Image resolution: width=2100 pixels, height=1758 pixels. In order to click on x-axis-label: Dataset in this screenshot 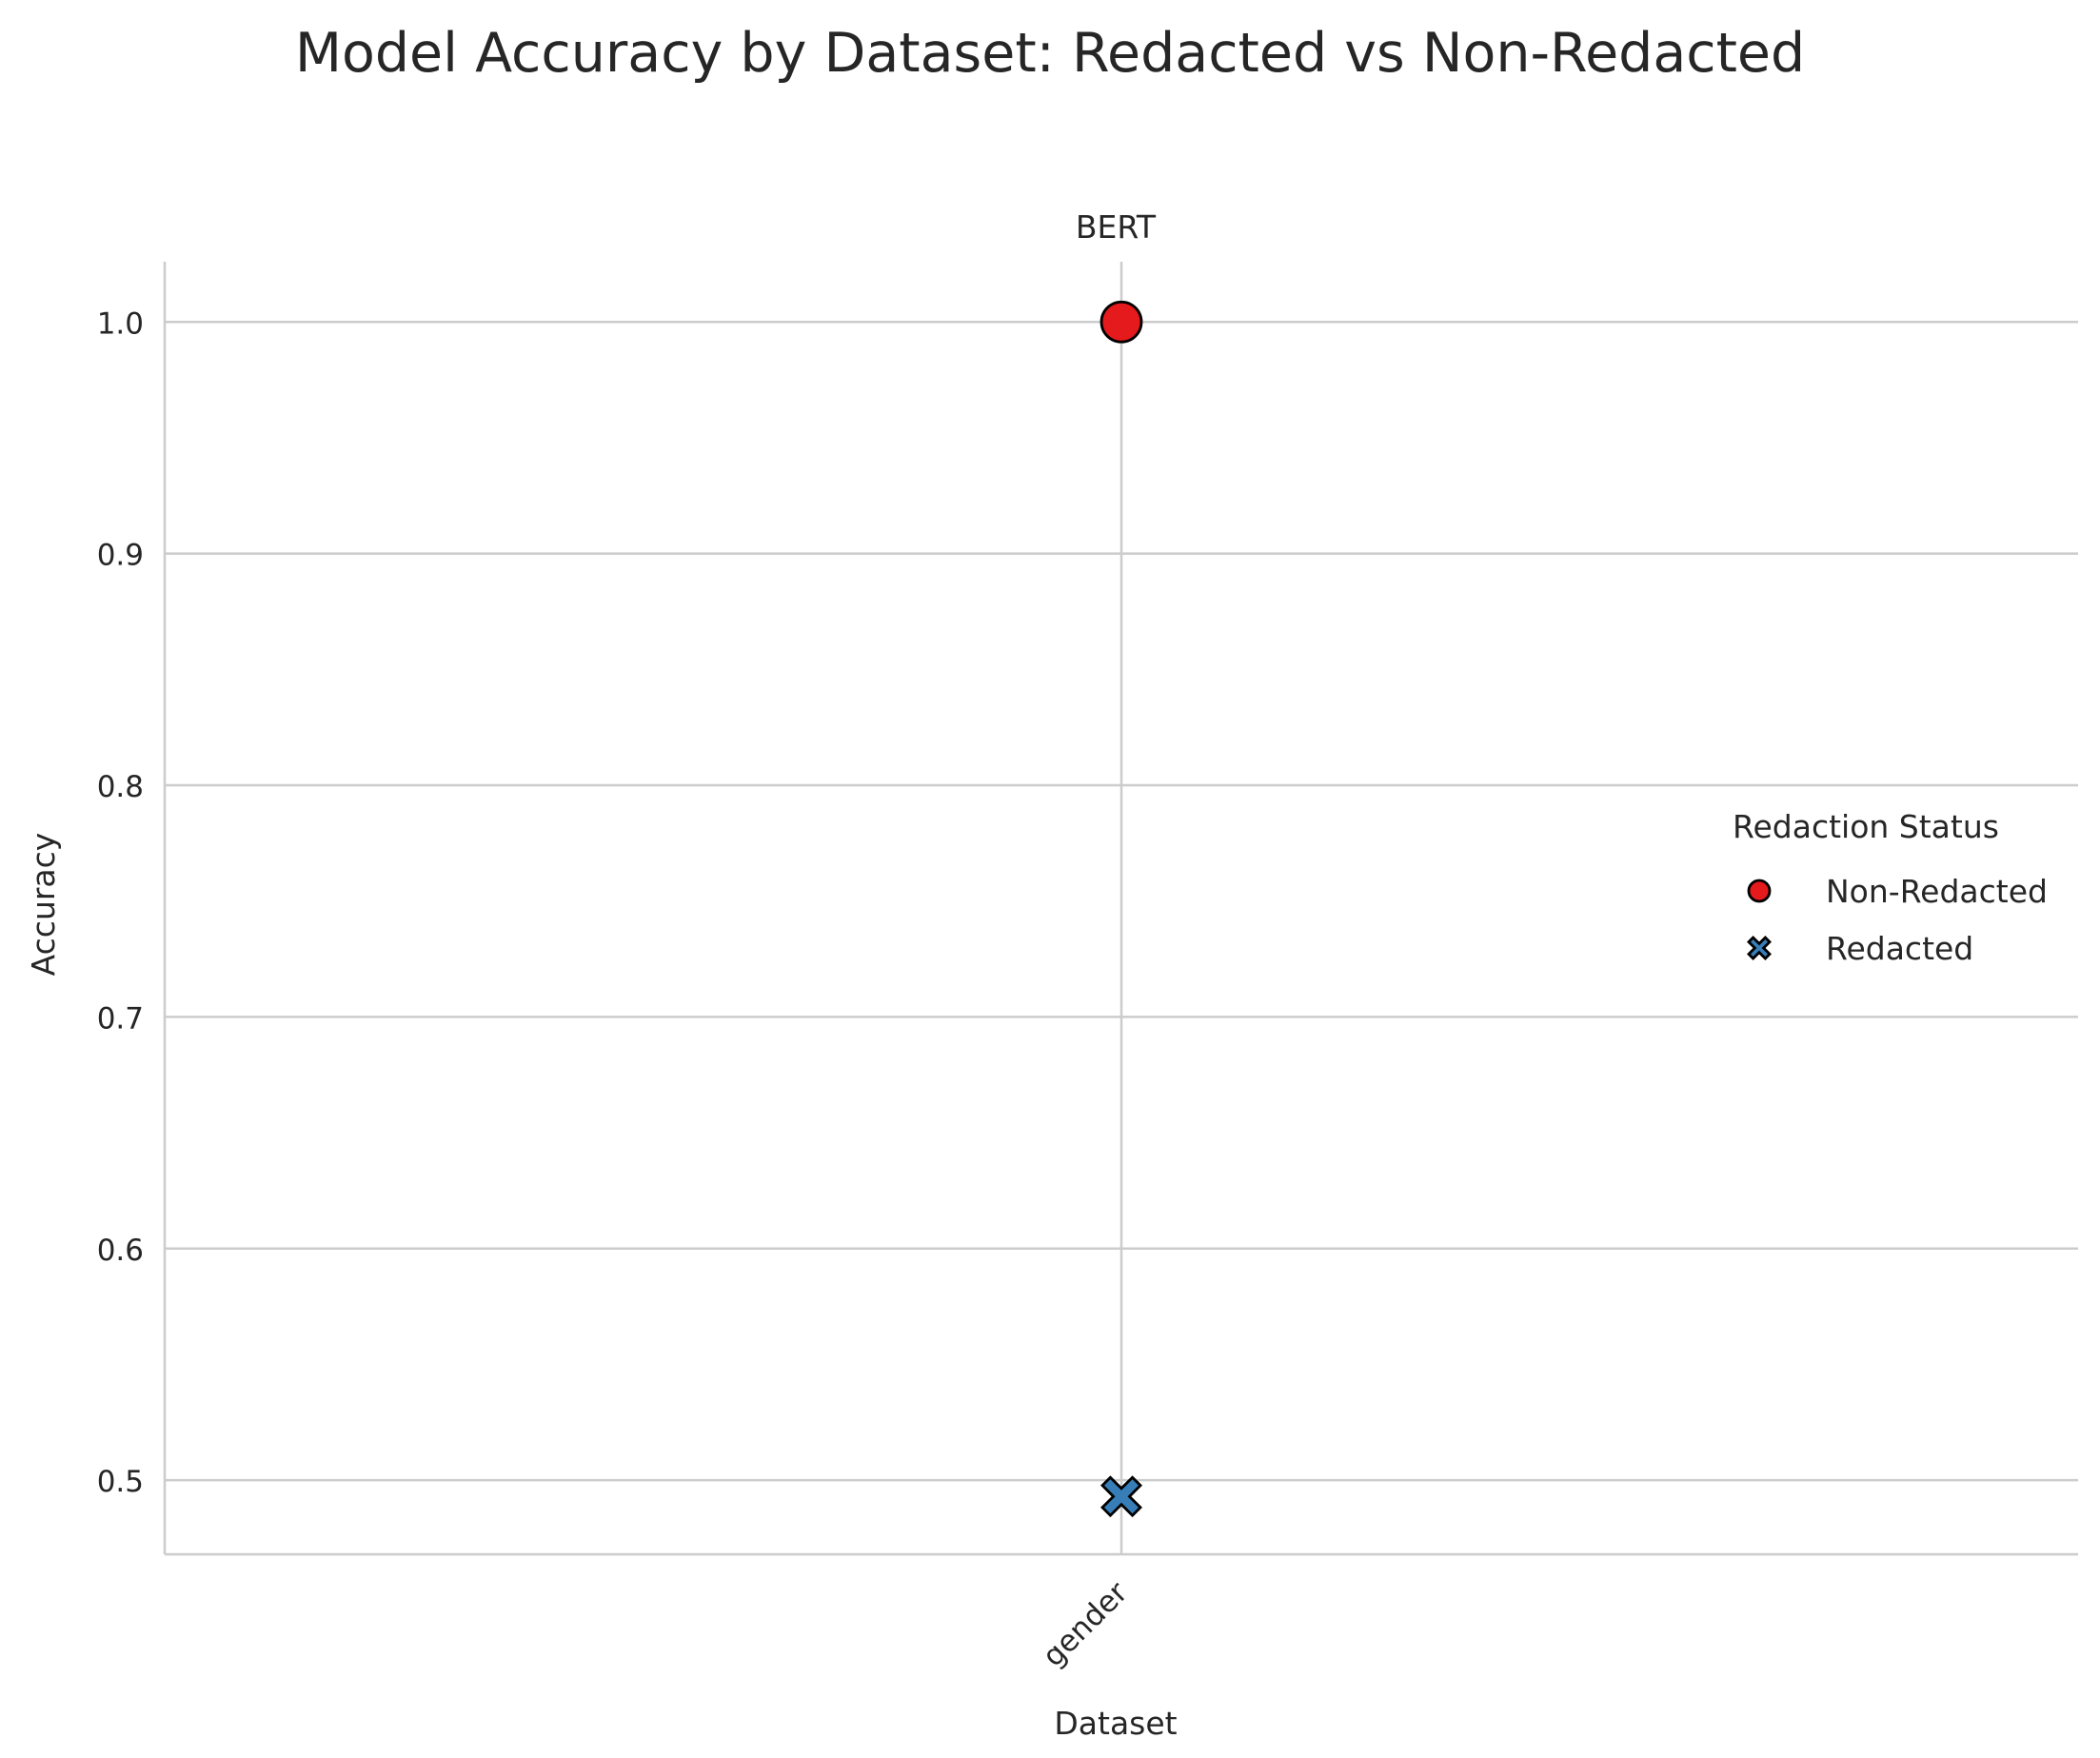, I will do `click(1115, 1723)`.